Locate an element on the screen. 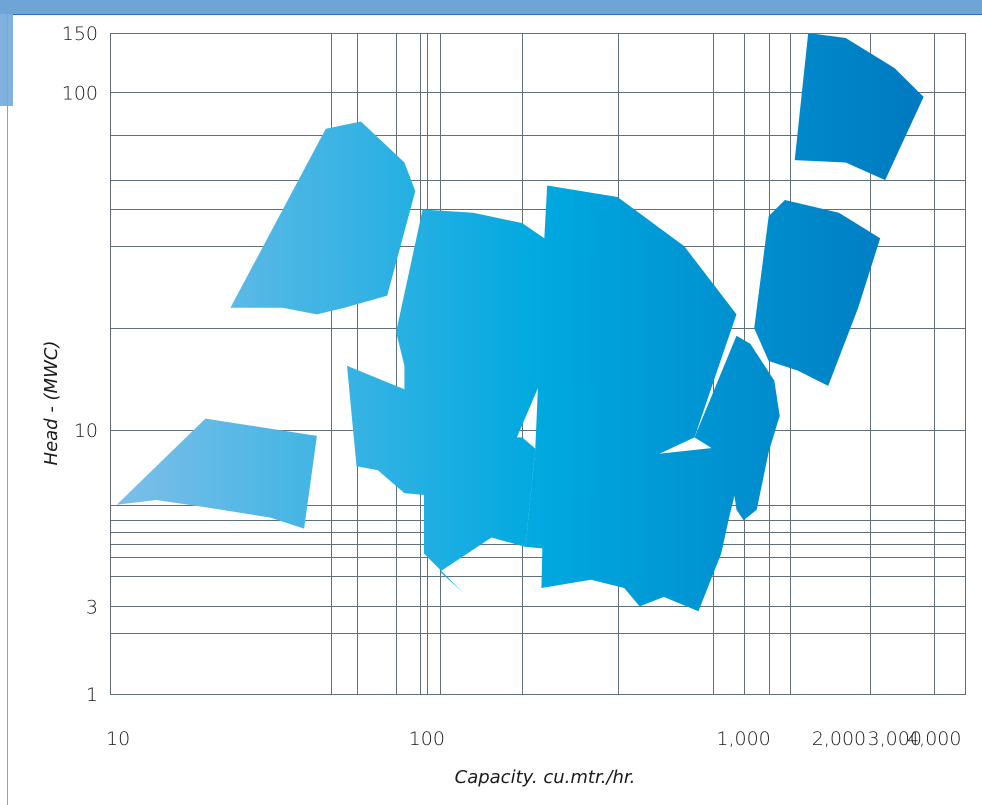  x-tick-label: 10 is located at coordinates (118, 739).